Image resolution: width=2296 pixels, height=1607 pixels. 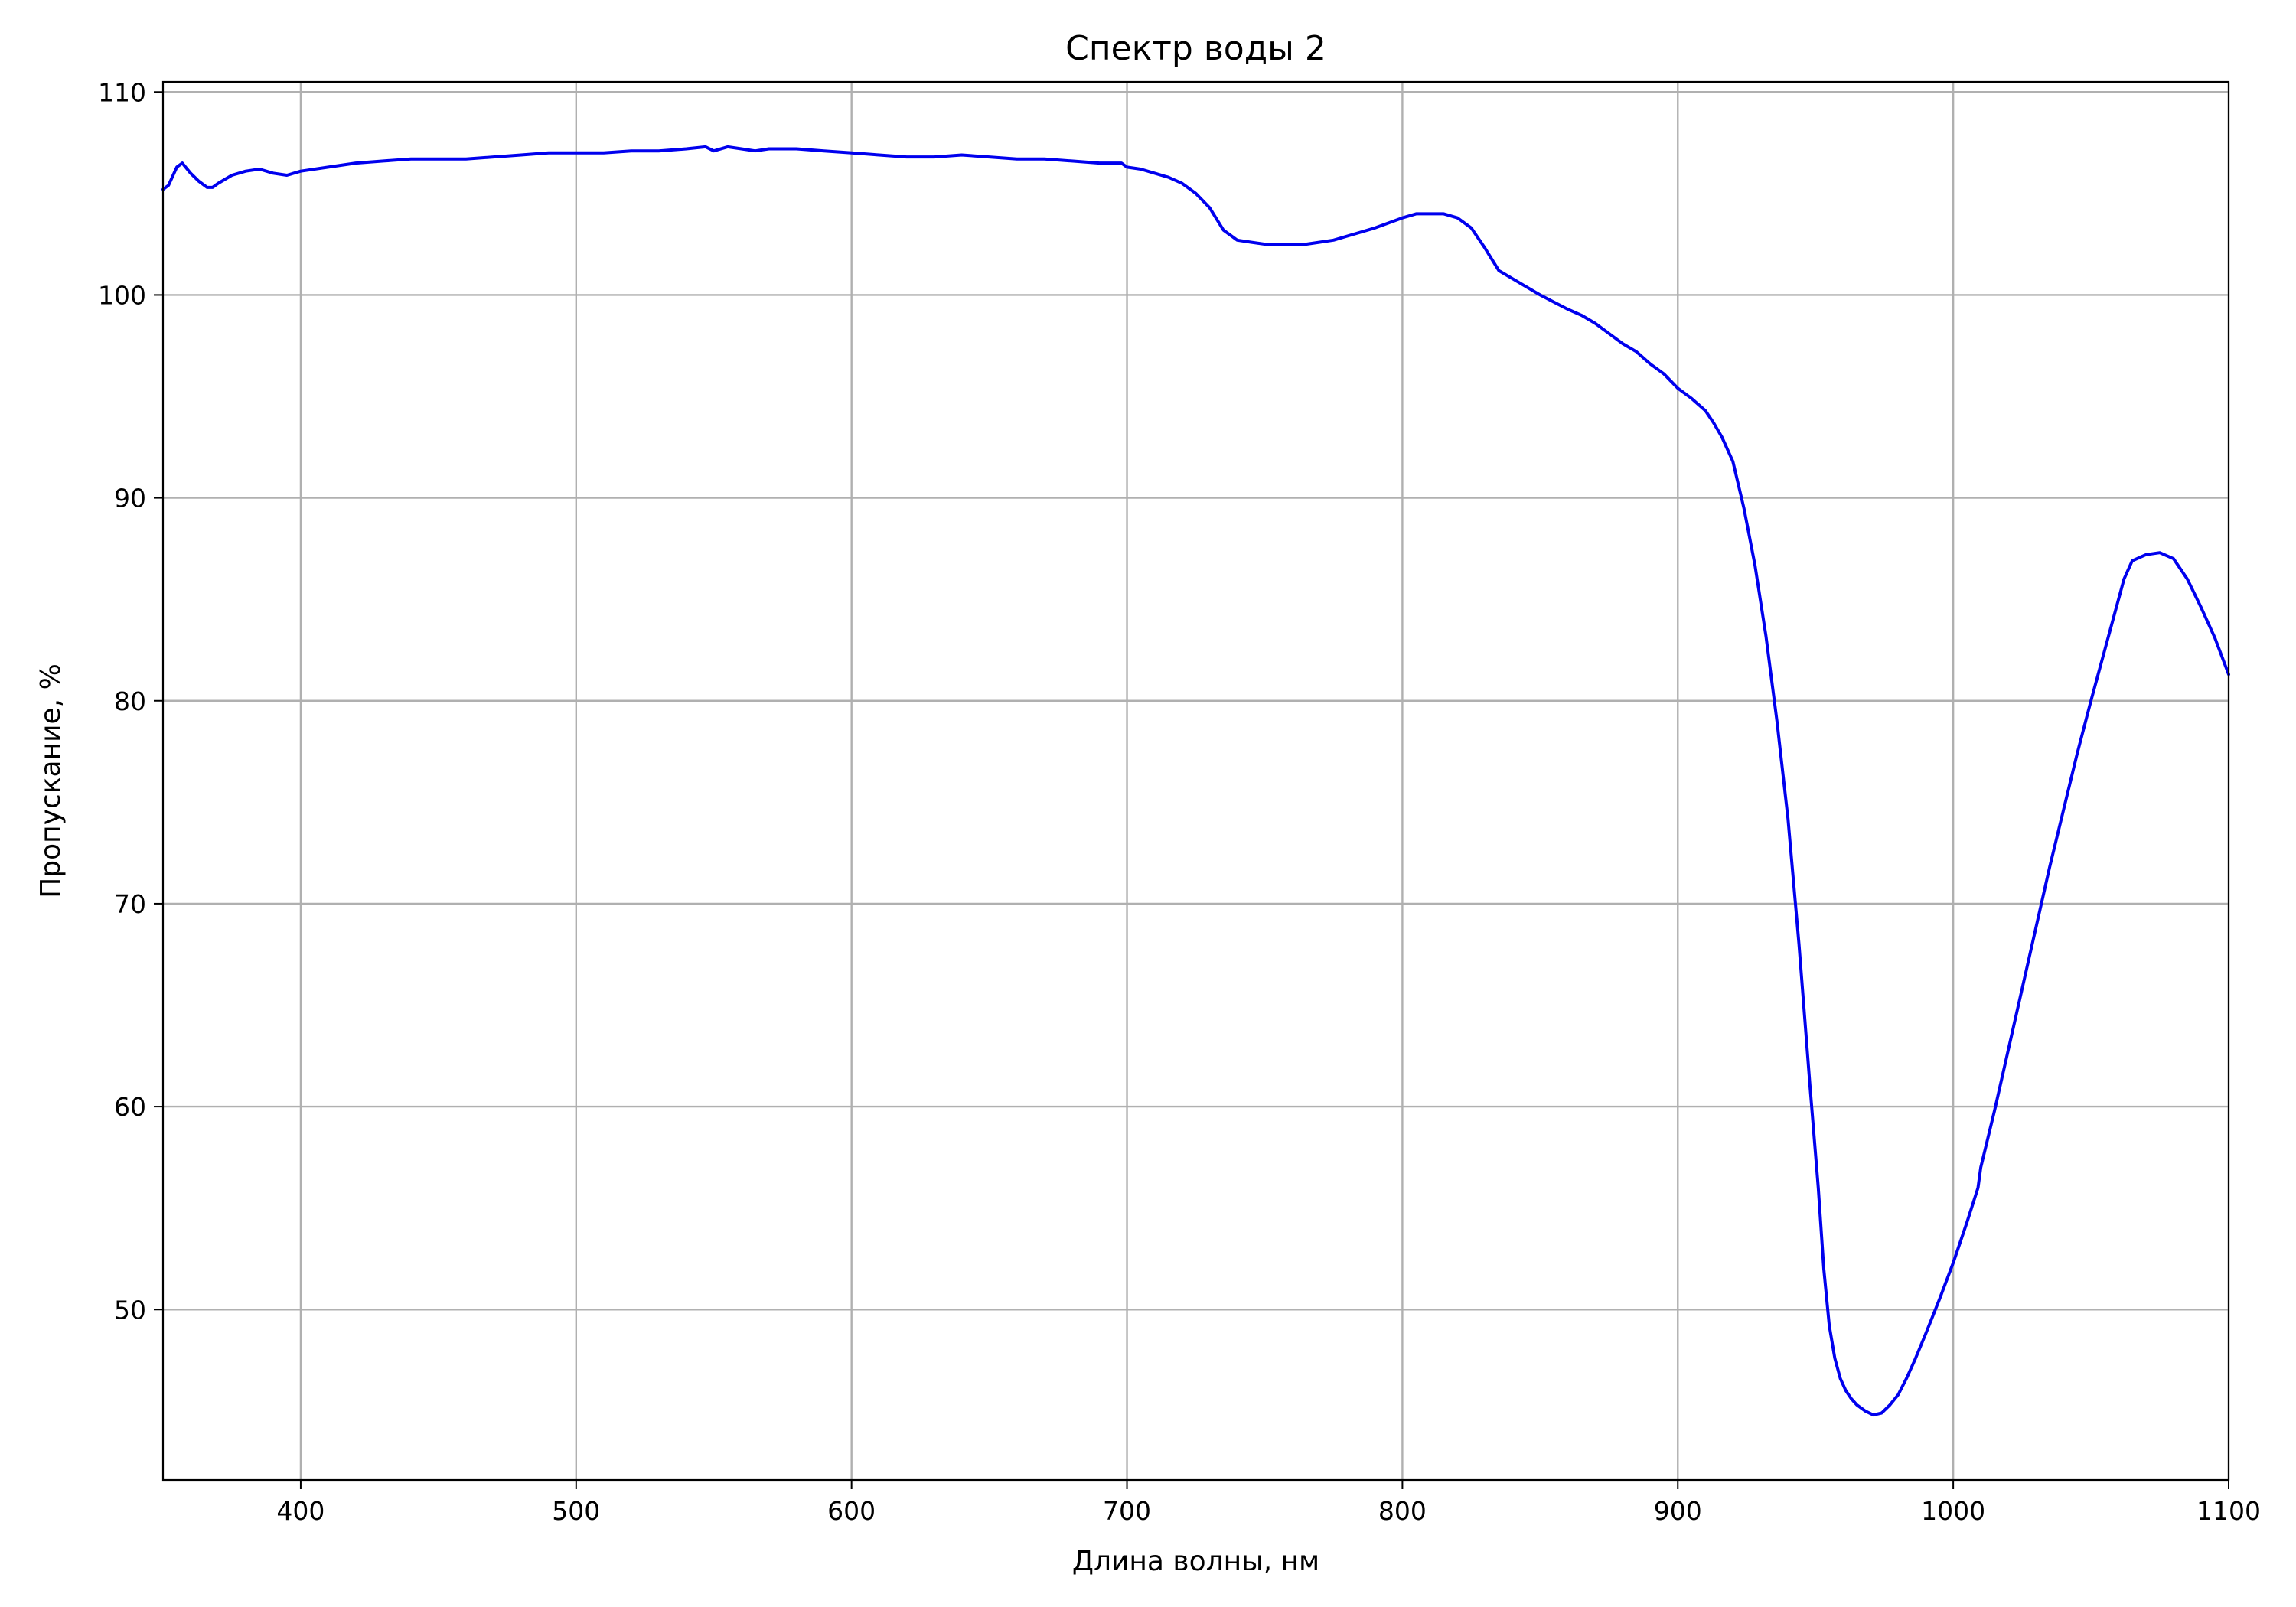 What do you see at coordinates (300, 1511) in the screenshot?
I see `x-tick-label: 400` at bounding box center [300, 1511].